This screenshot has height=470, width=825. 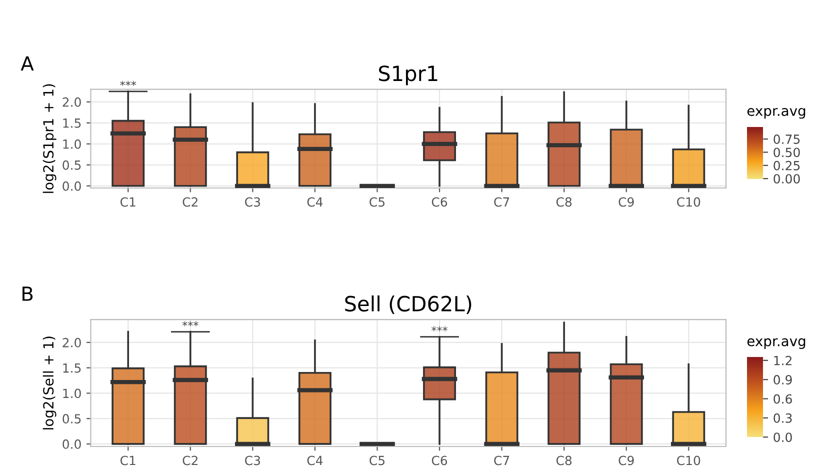 What do you see at coordinates (27, 293) in the screenshot?
I see `text: B` at bounding box center [27, 293].